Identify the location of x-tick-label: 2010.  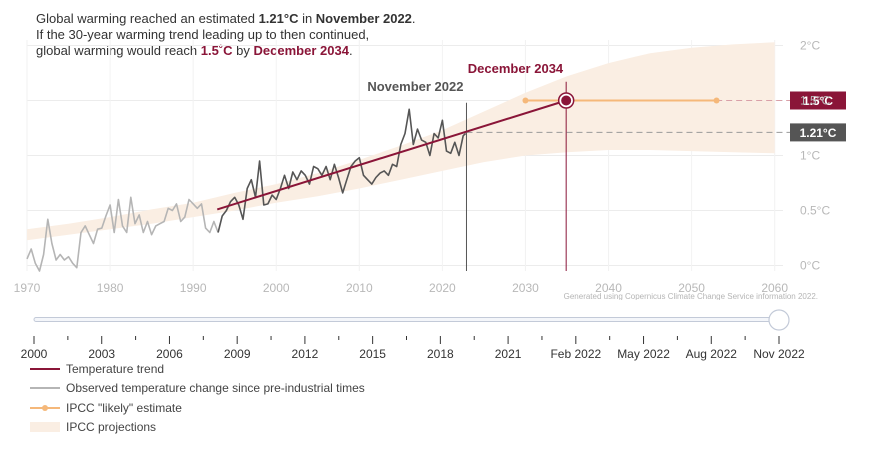
(359, 288).